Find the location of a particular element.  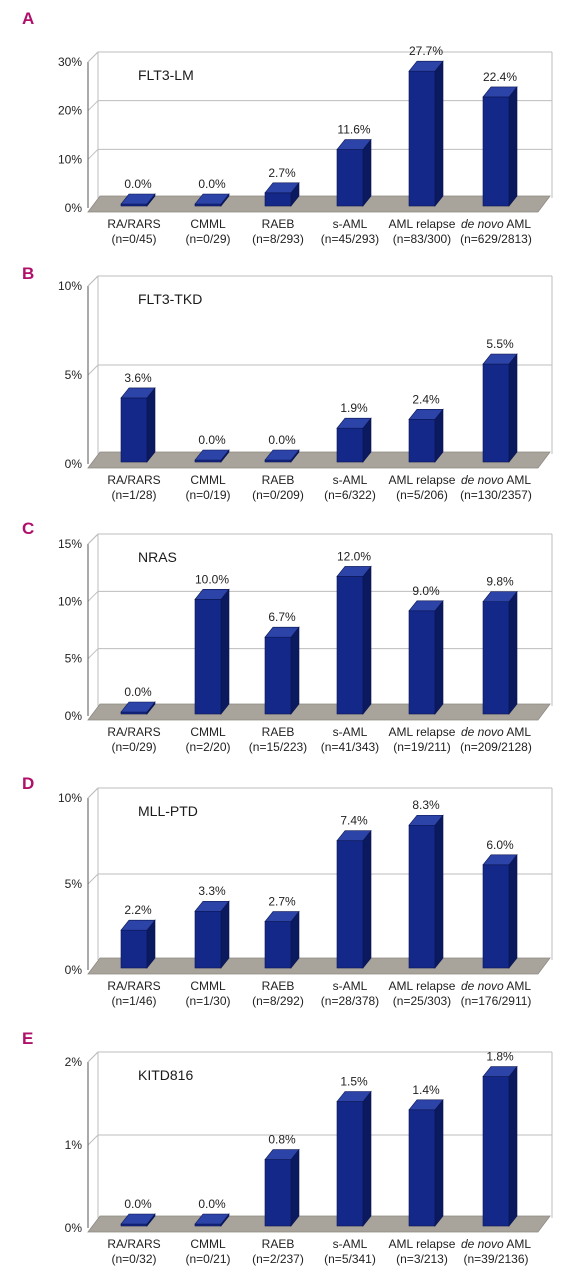

data-label: 27.7% is located at coordinates (426, 51).